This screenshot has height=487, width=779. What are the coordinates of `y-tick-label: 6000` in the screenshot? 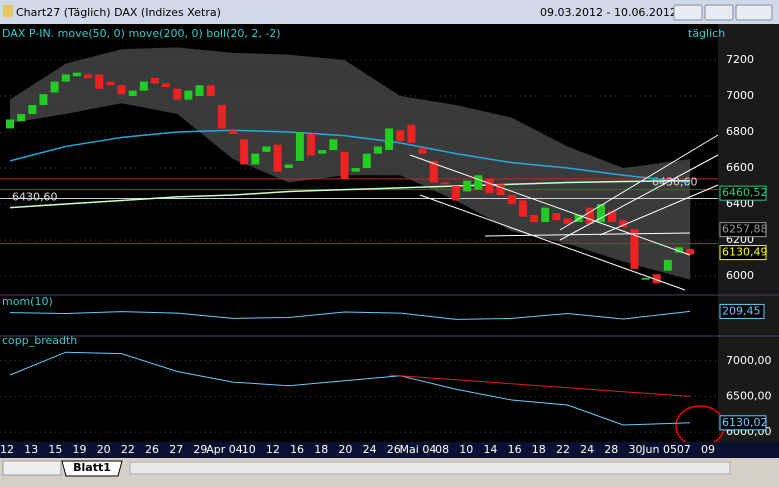 It's located at (740, 275).